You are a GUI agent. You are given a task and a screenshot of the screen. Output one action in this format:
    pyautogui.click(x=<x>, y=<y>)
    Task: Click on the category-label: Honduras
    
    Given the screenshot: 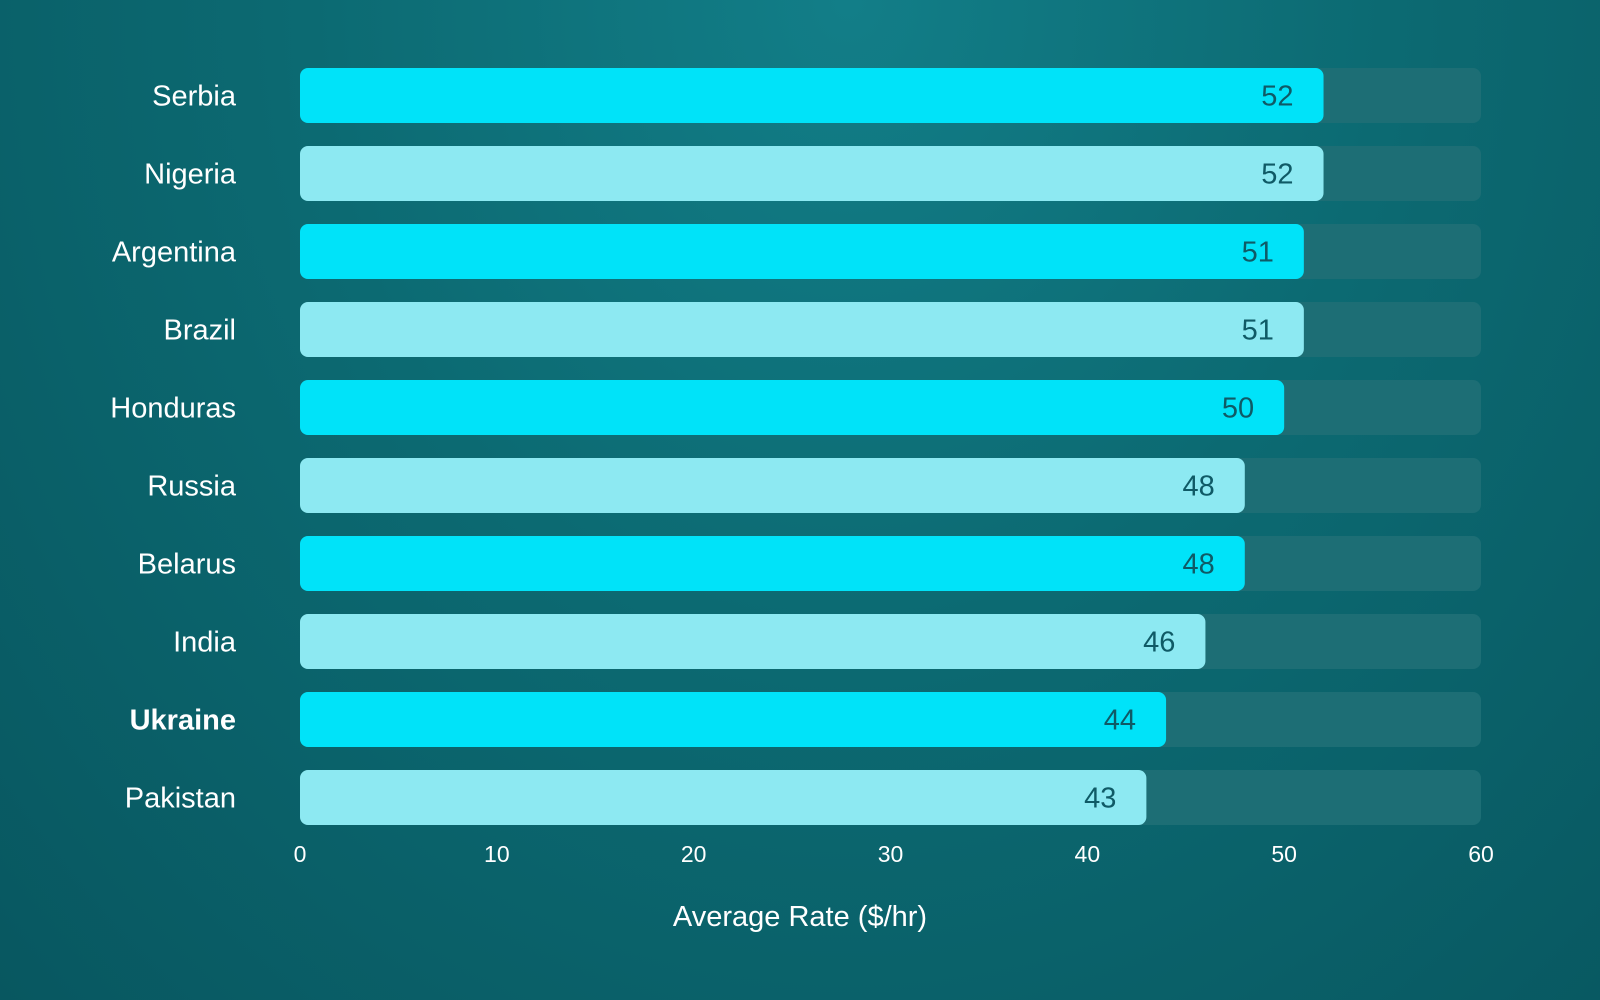 What is the action you would take?
    pyautogui.click(x=173, y=409)
    